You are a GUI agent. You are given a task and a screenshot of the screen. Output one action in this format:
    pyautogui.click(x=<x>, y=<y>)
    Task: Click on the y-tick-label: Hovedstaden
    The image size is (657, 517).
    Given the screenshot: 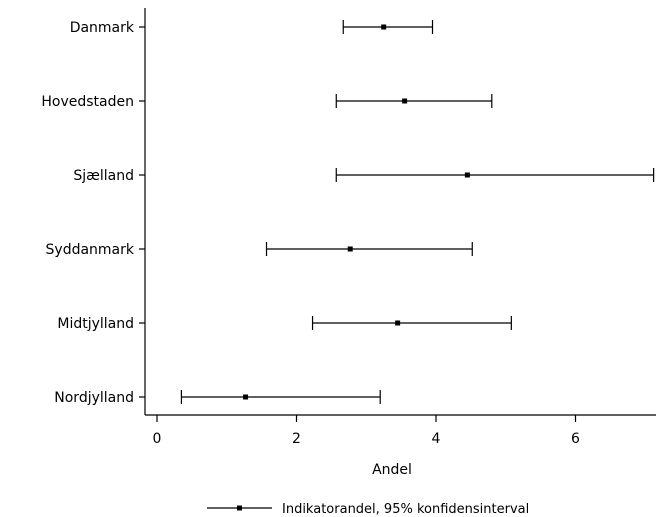 What is the action you would take?
    pyautogui.click(x=87, y=102)
    